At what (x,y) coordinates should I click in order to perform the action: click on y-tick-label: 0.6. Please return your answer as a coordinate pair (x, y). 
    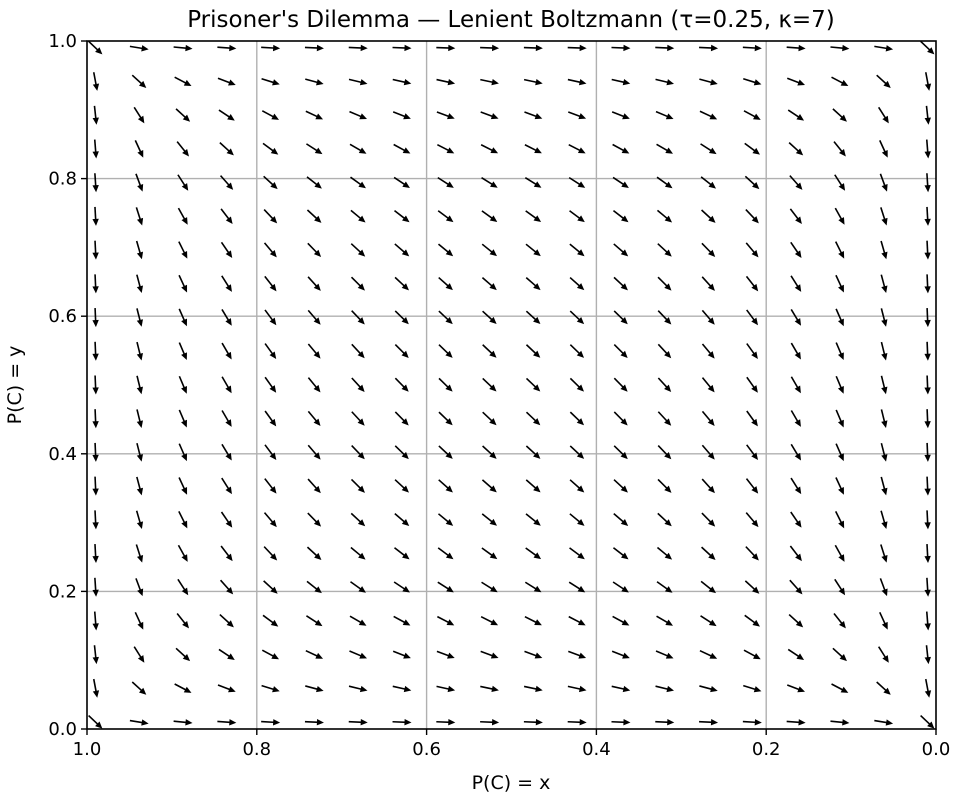
    Looking at the image, I should click on (62, 316).